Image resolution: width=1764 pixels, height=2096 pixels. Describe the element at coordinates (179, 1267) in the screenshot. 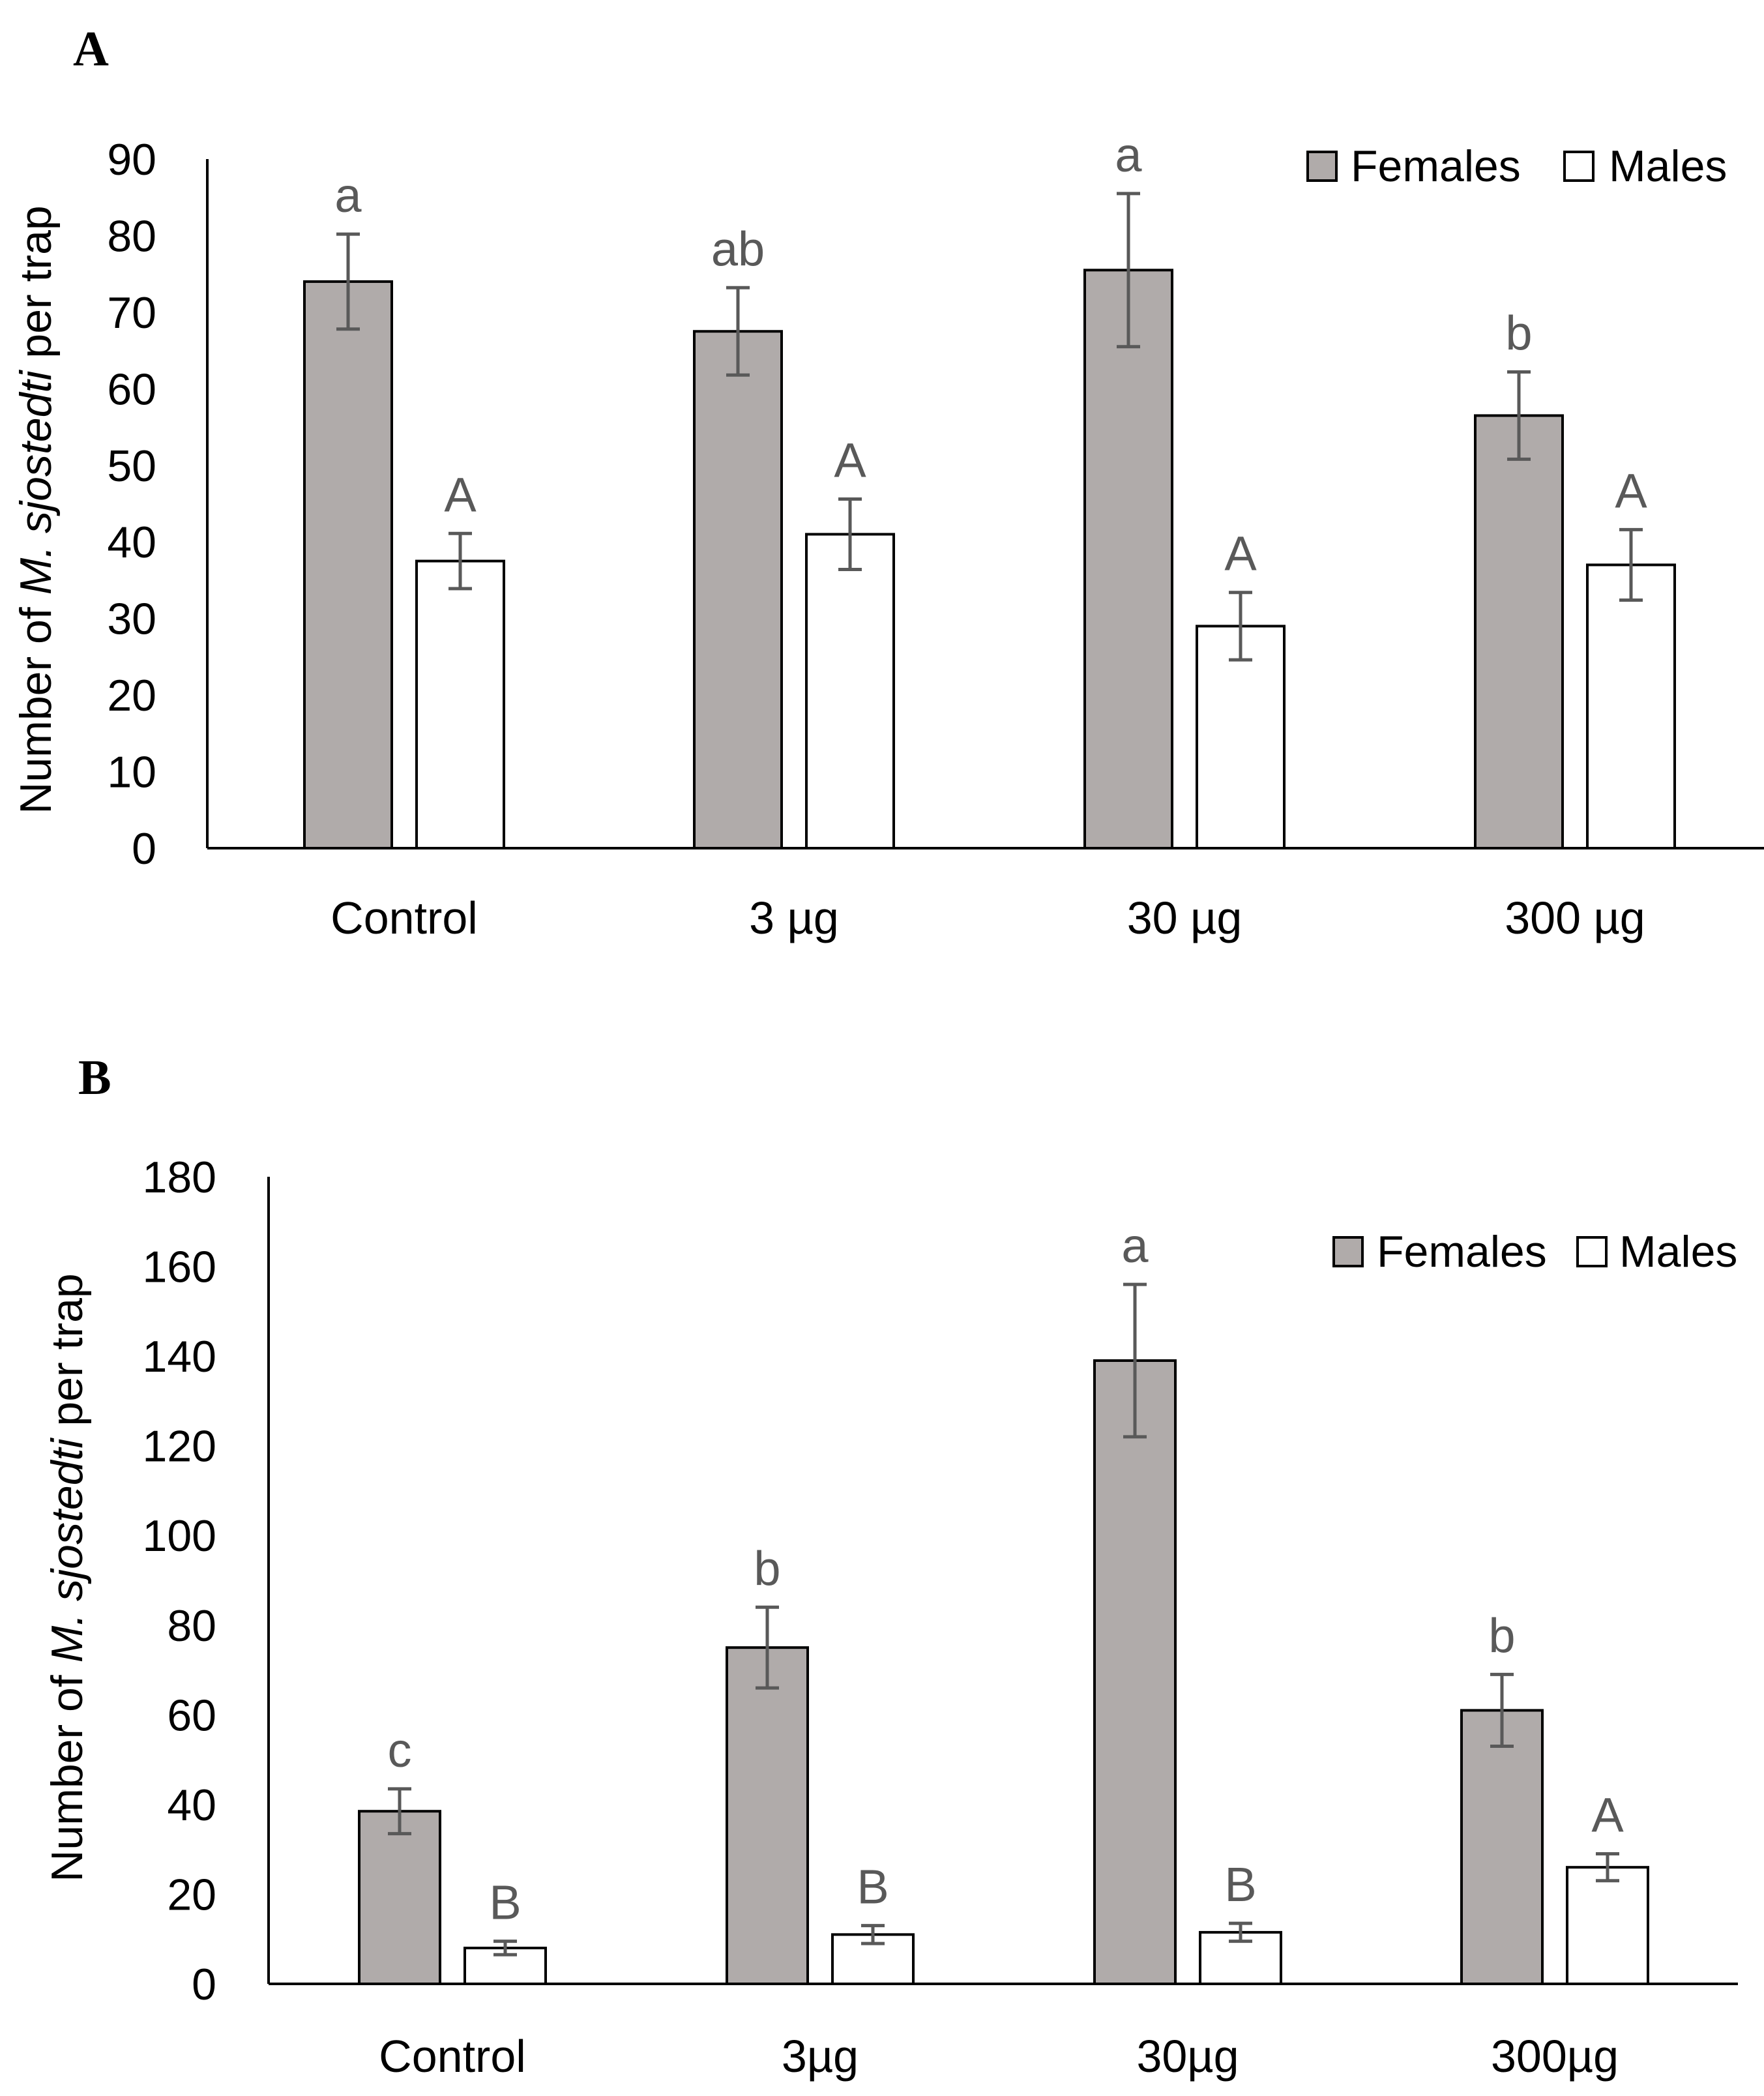

I see `y-tick-label: 160` at that location.